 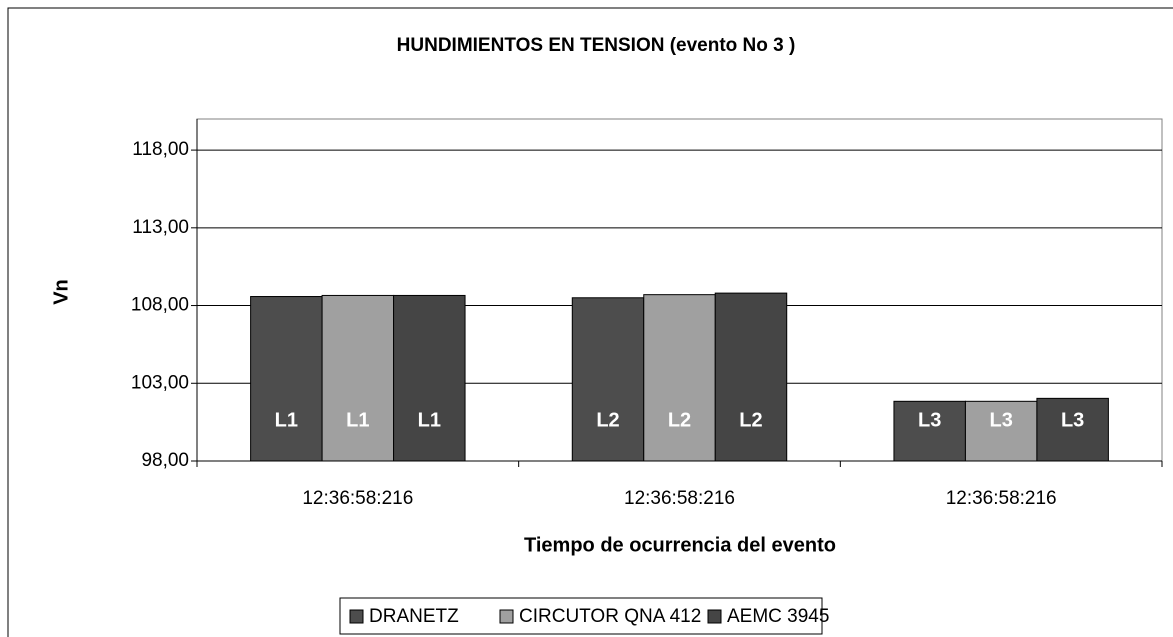 What do you see at coordinates (160, 149) in the screenshot?
I see `y-tick-label: 118,00` at bounding box center [160, 149].